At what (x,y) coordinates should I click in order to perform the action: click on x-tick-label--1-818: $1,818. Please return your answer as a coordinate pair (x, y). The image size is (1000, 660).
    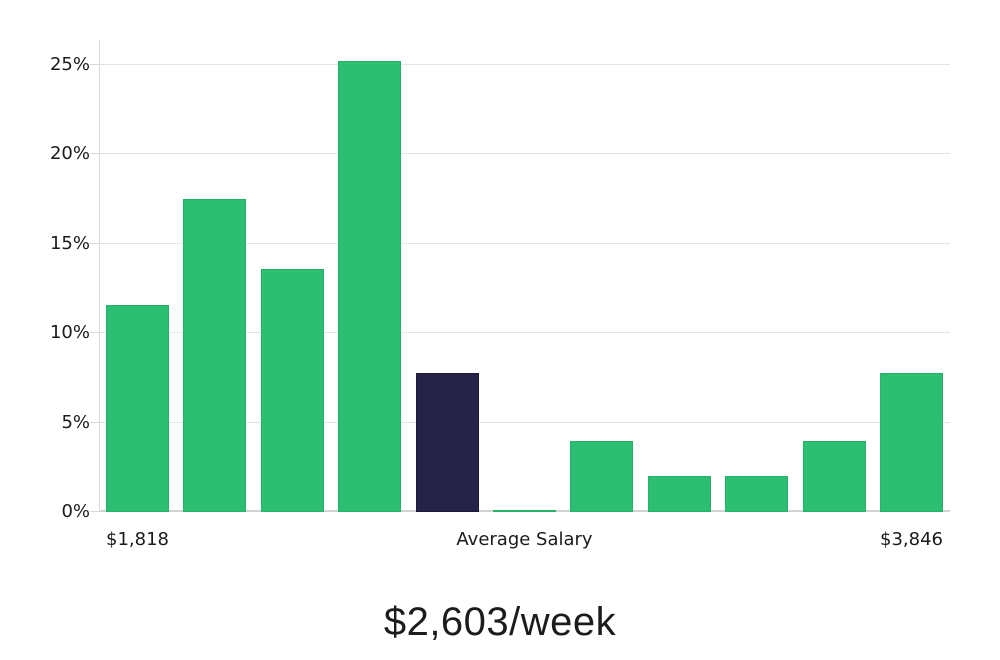
    Looking at the image, I should click on (137, 539).